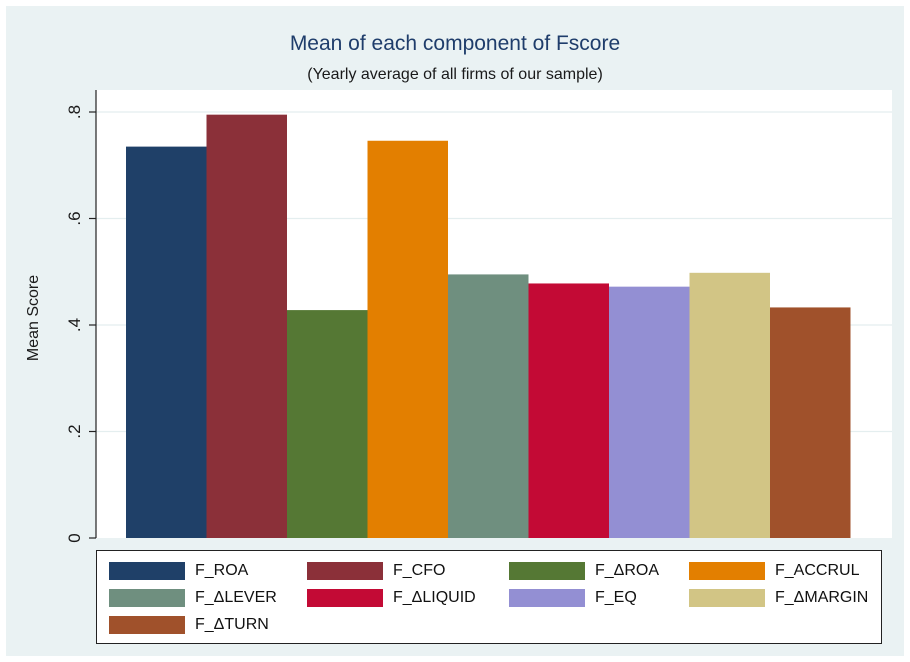 This screenshot has width=910, height=662. I want to click on legend-label: F_CFO, so click(419, 570).